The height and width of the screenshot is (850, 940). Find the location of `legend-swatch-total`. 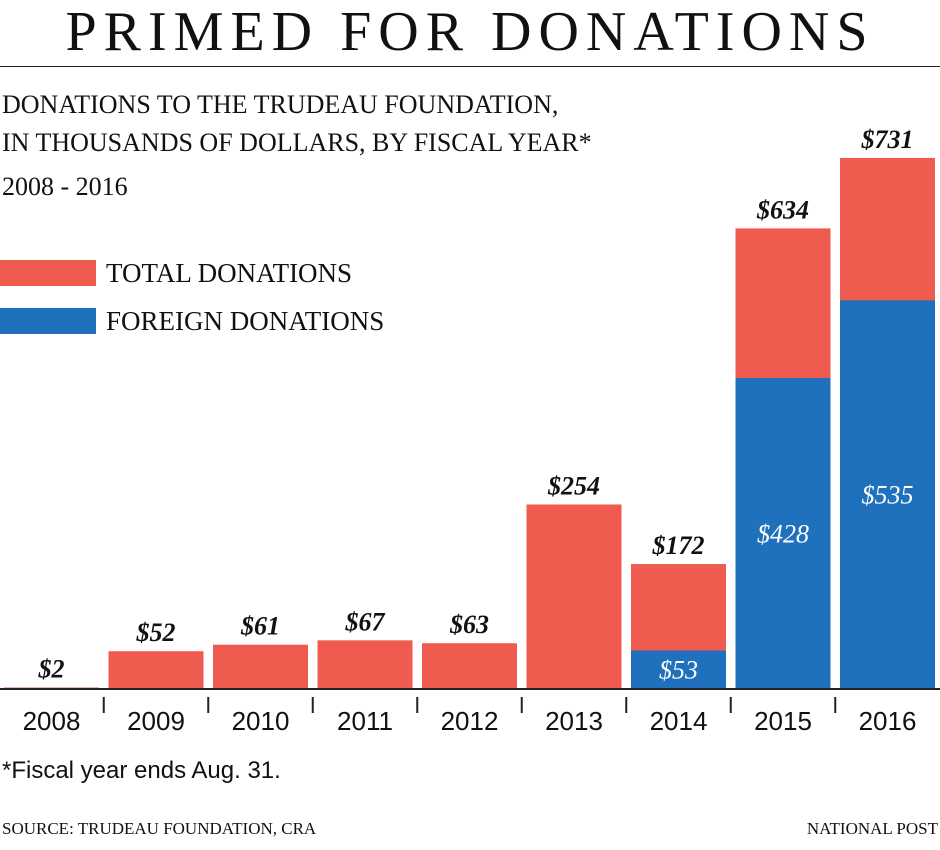

legend-swatch-total is located at coordinates (48, 273).